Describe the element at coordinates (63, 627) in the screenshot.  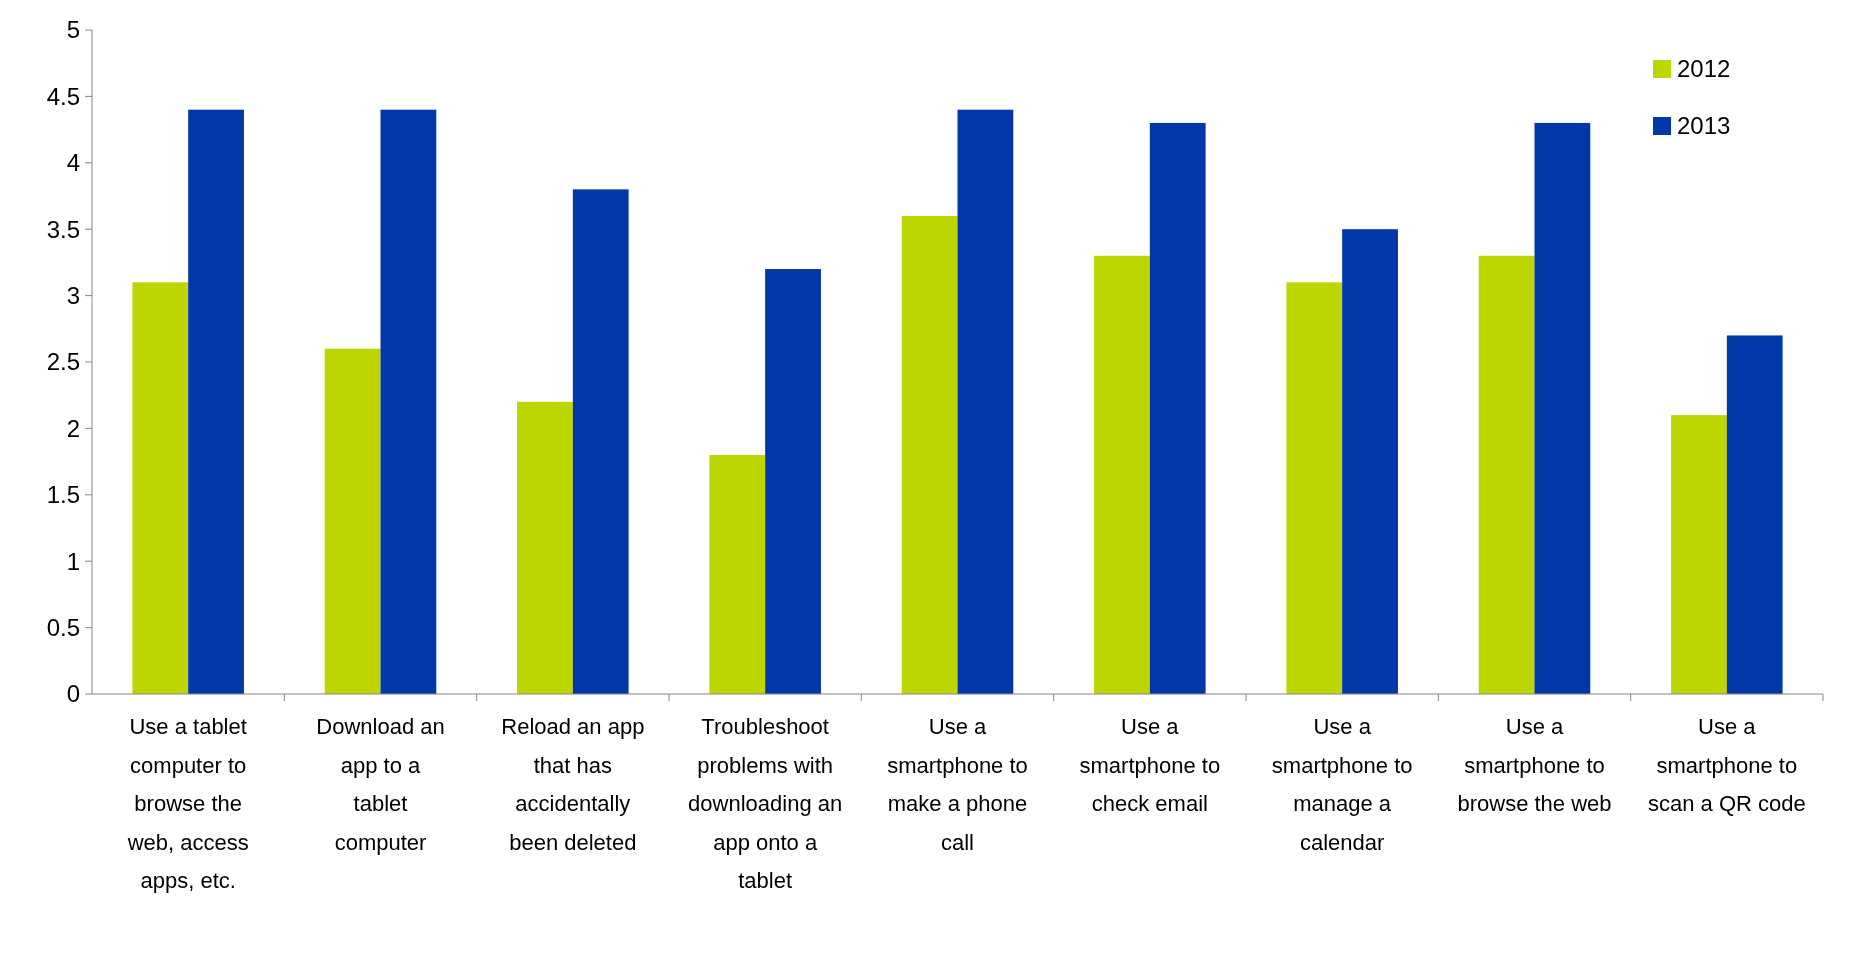
I see `y-tick-label: 0.5` at that location.